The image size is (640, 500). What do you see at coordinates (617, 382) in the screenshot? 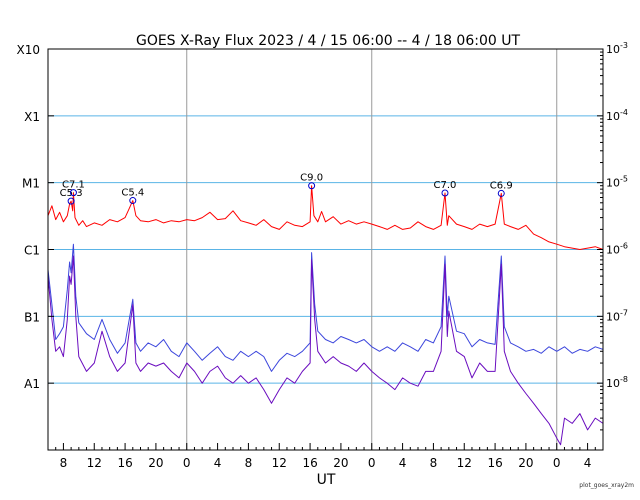
I see `right-tick-label: 10⁻⁸` at bounding box center [617, 382].